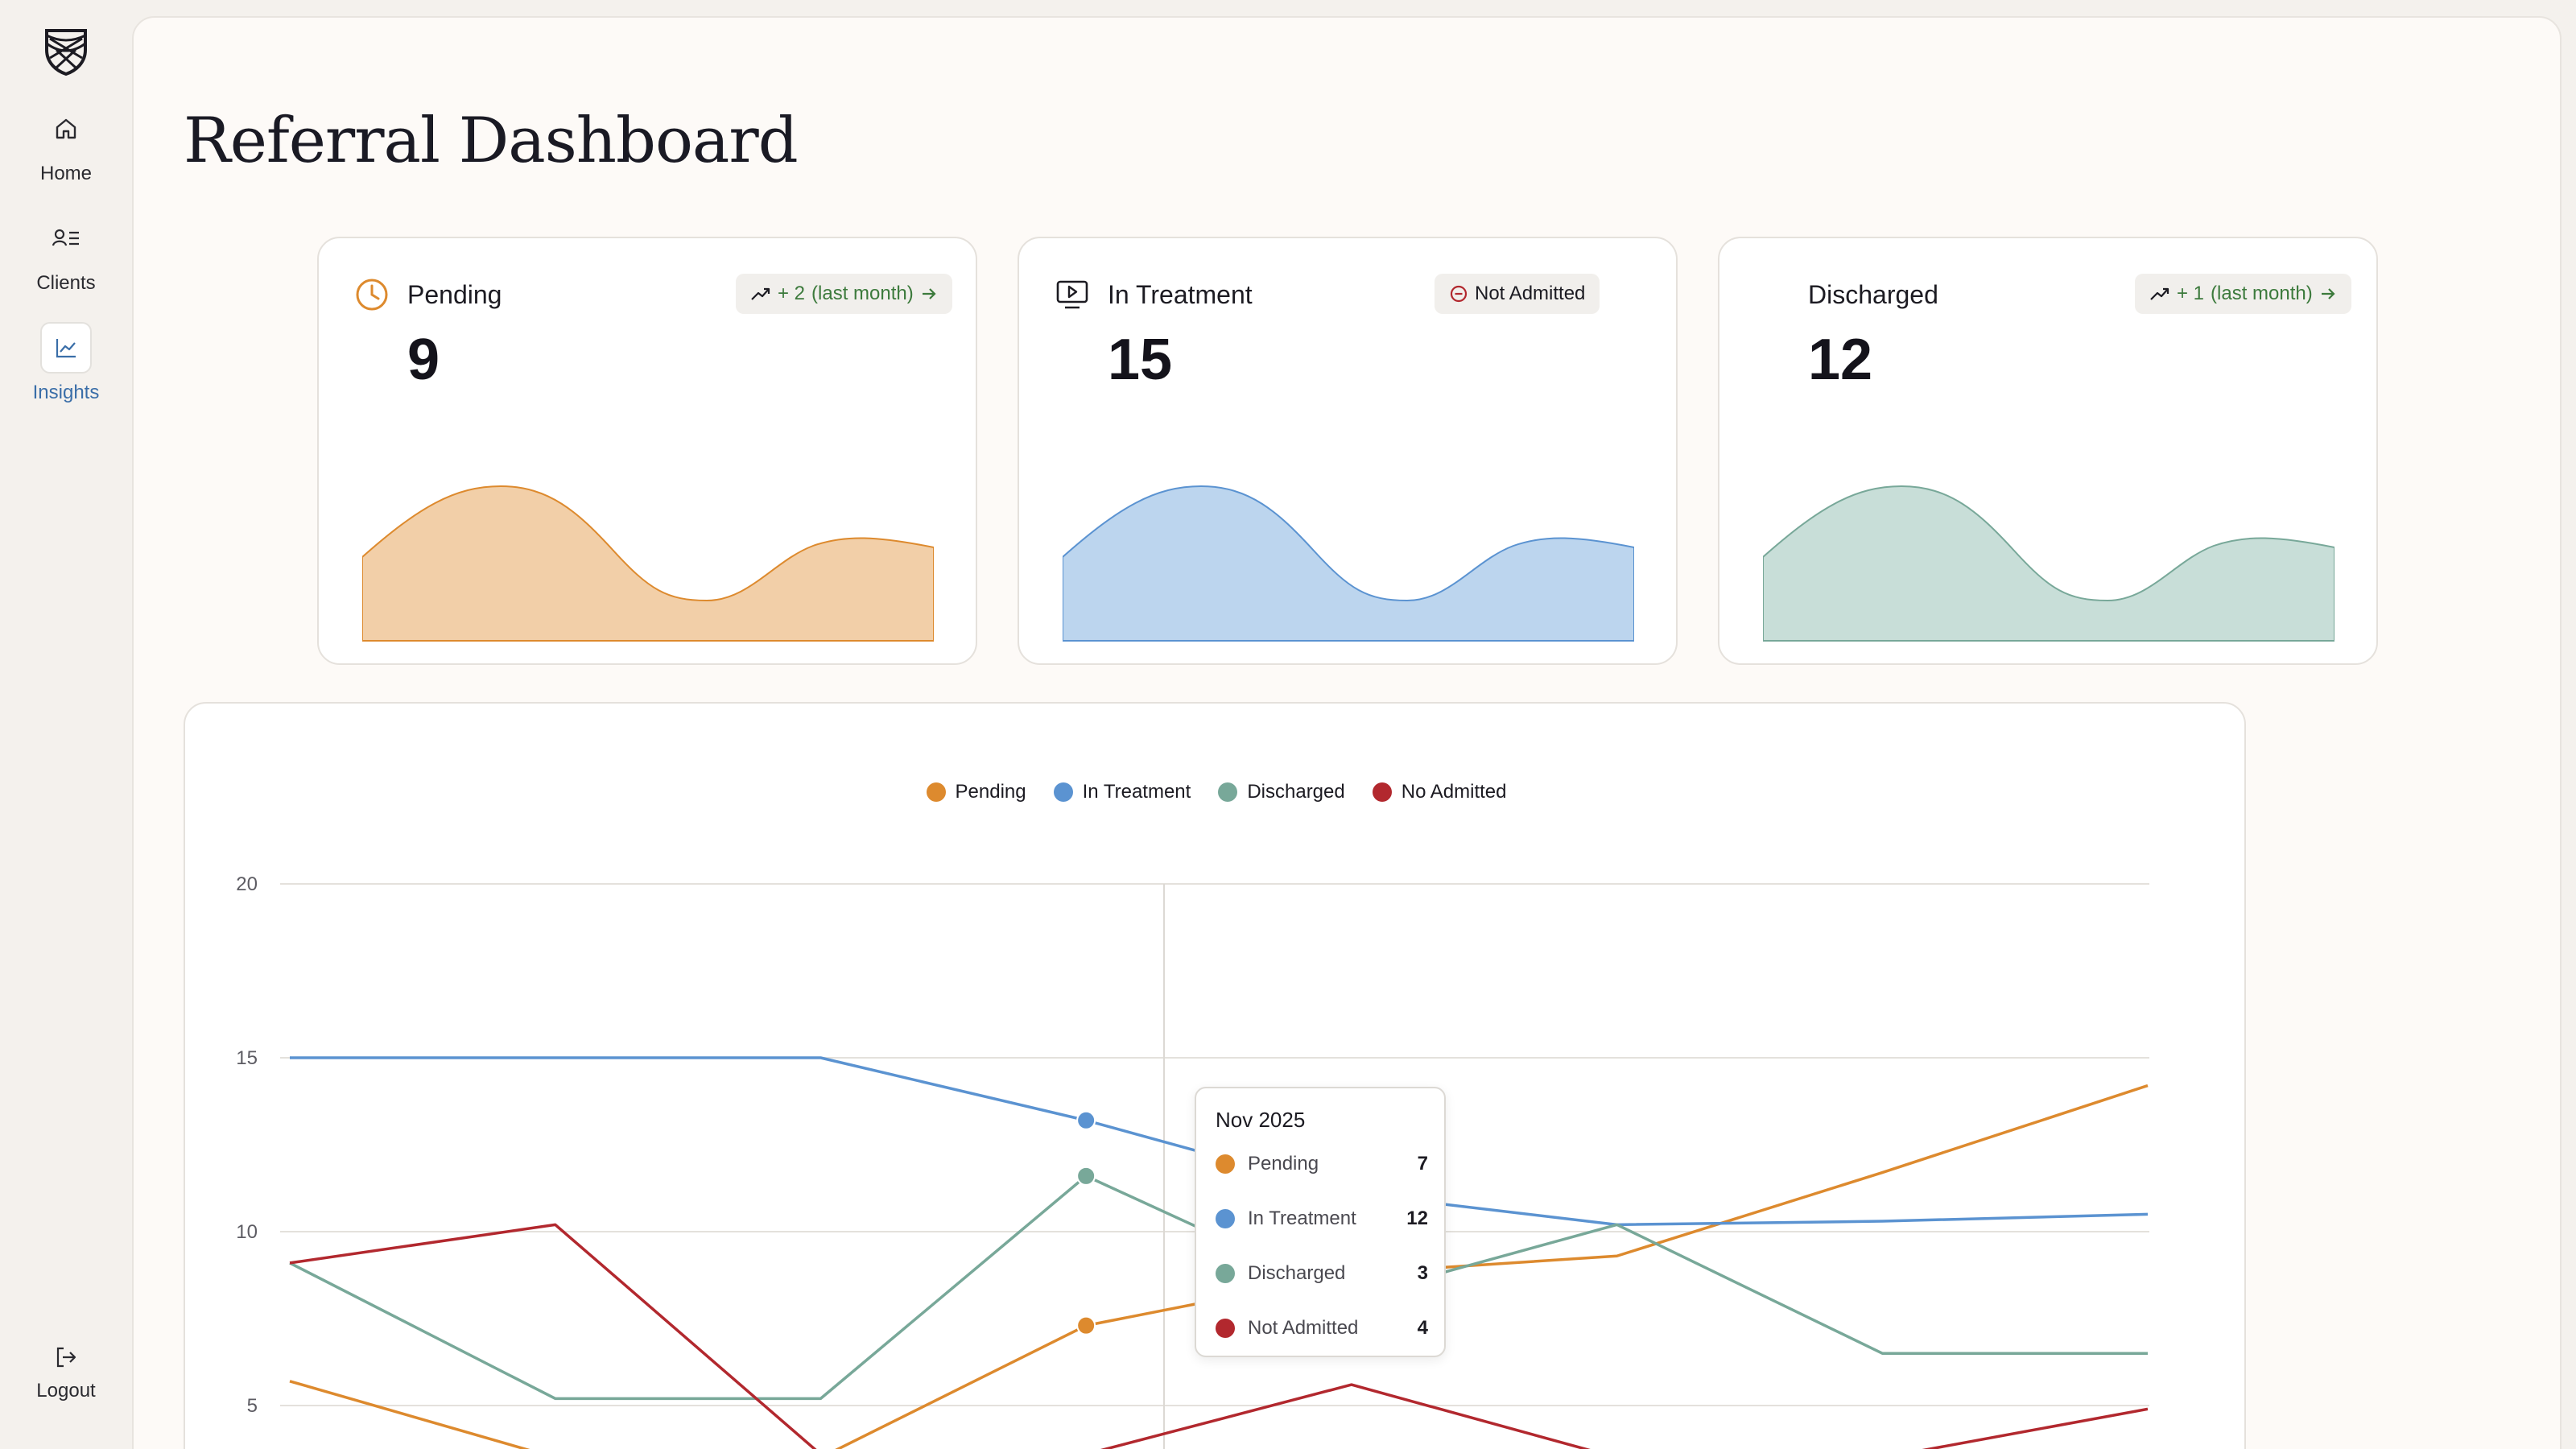 This screenshot has width=2576, height=1449. Describe the element at coordinates (423, 360) in the screenshot. I see `card-value: 9` at that location.